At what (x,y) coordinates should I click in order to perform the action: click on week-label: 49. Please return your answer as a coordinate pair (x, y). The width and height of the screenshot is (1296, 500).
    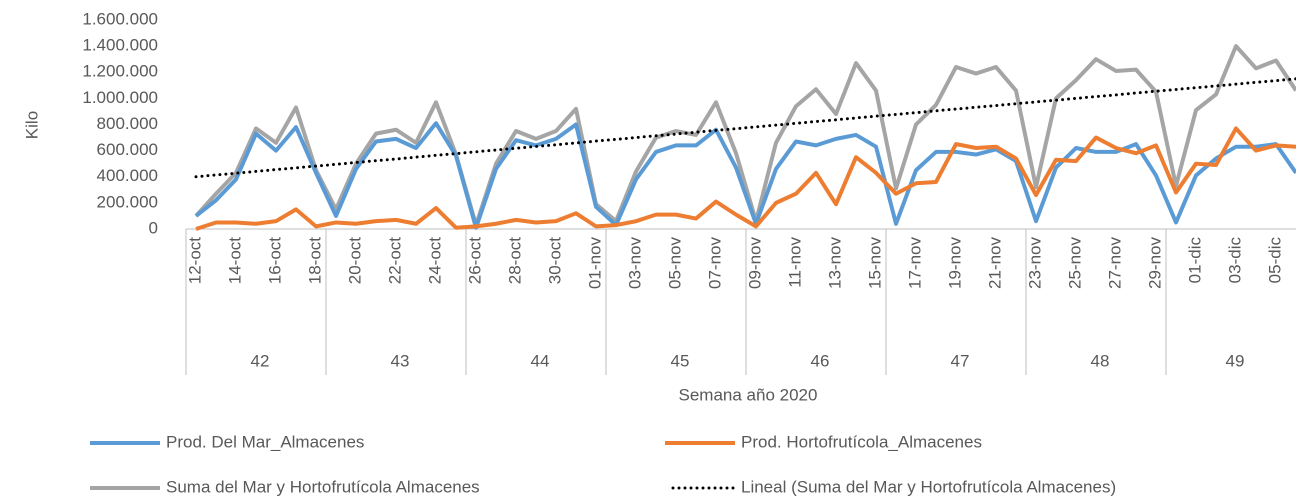
    Looking at the image, I should click on (1235, 360).